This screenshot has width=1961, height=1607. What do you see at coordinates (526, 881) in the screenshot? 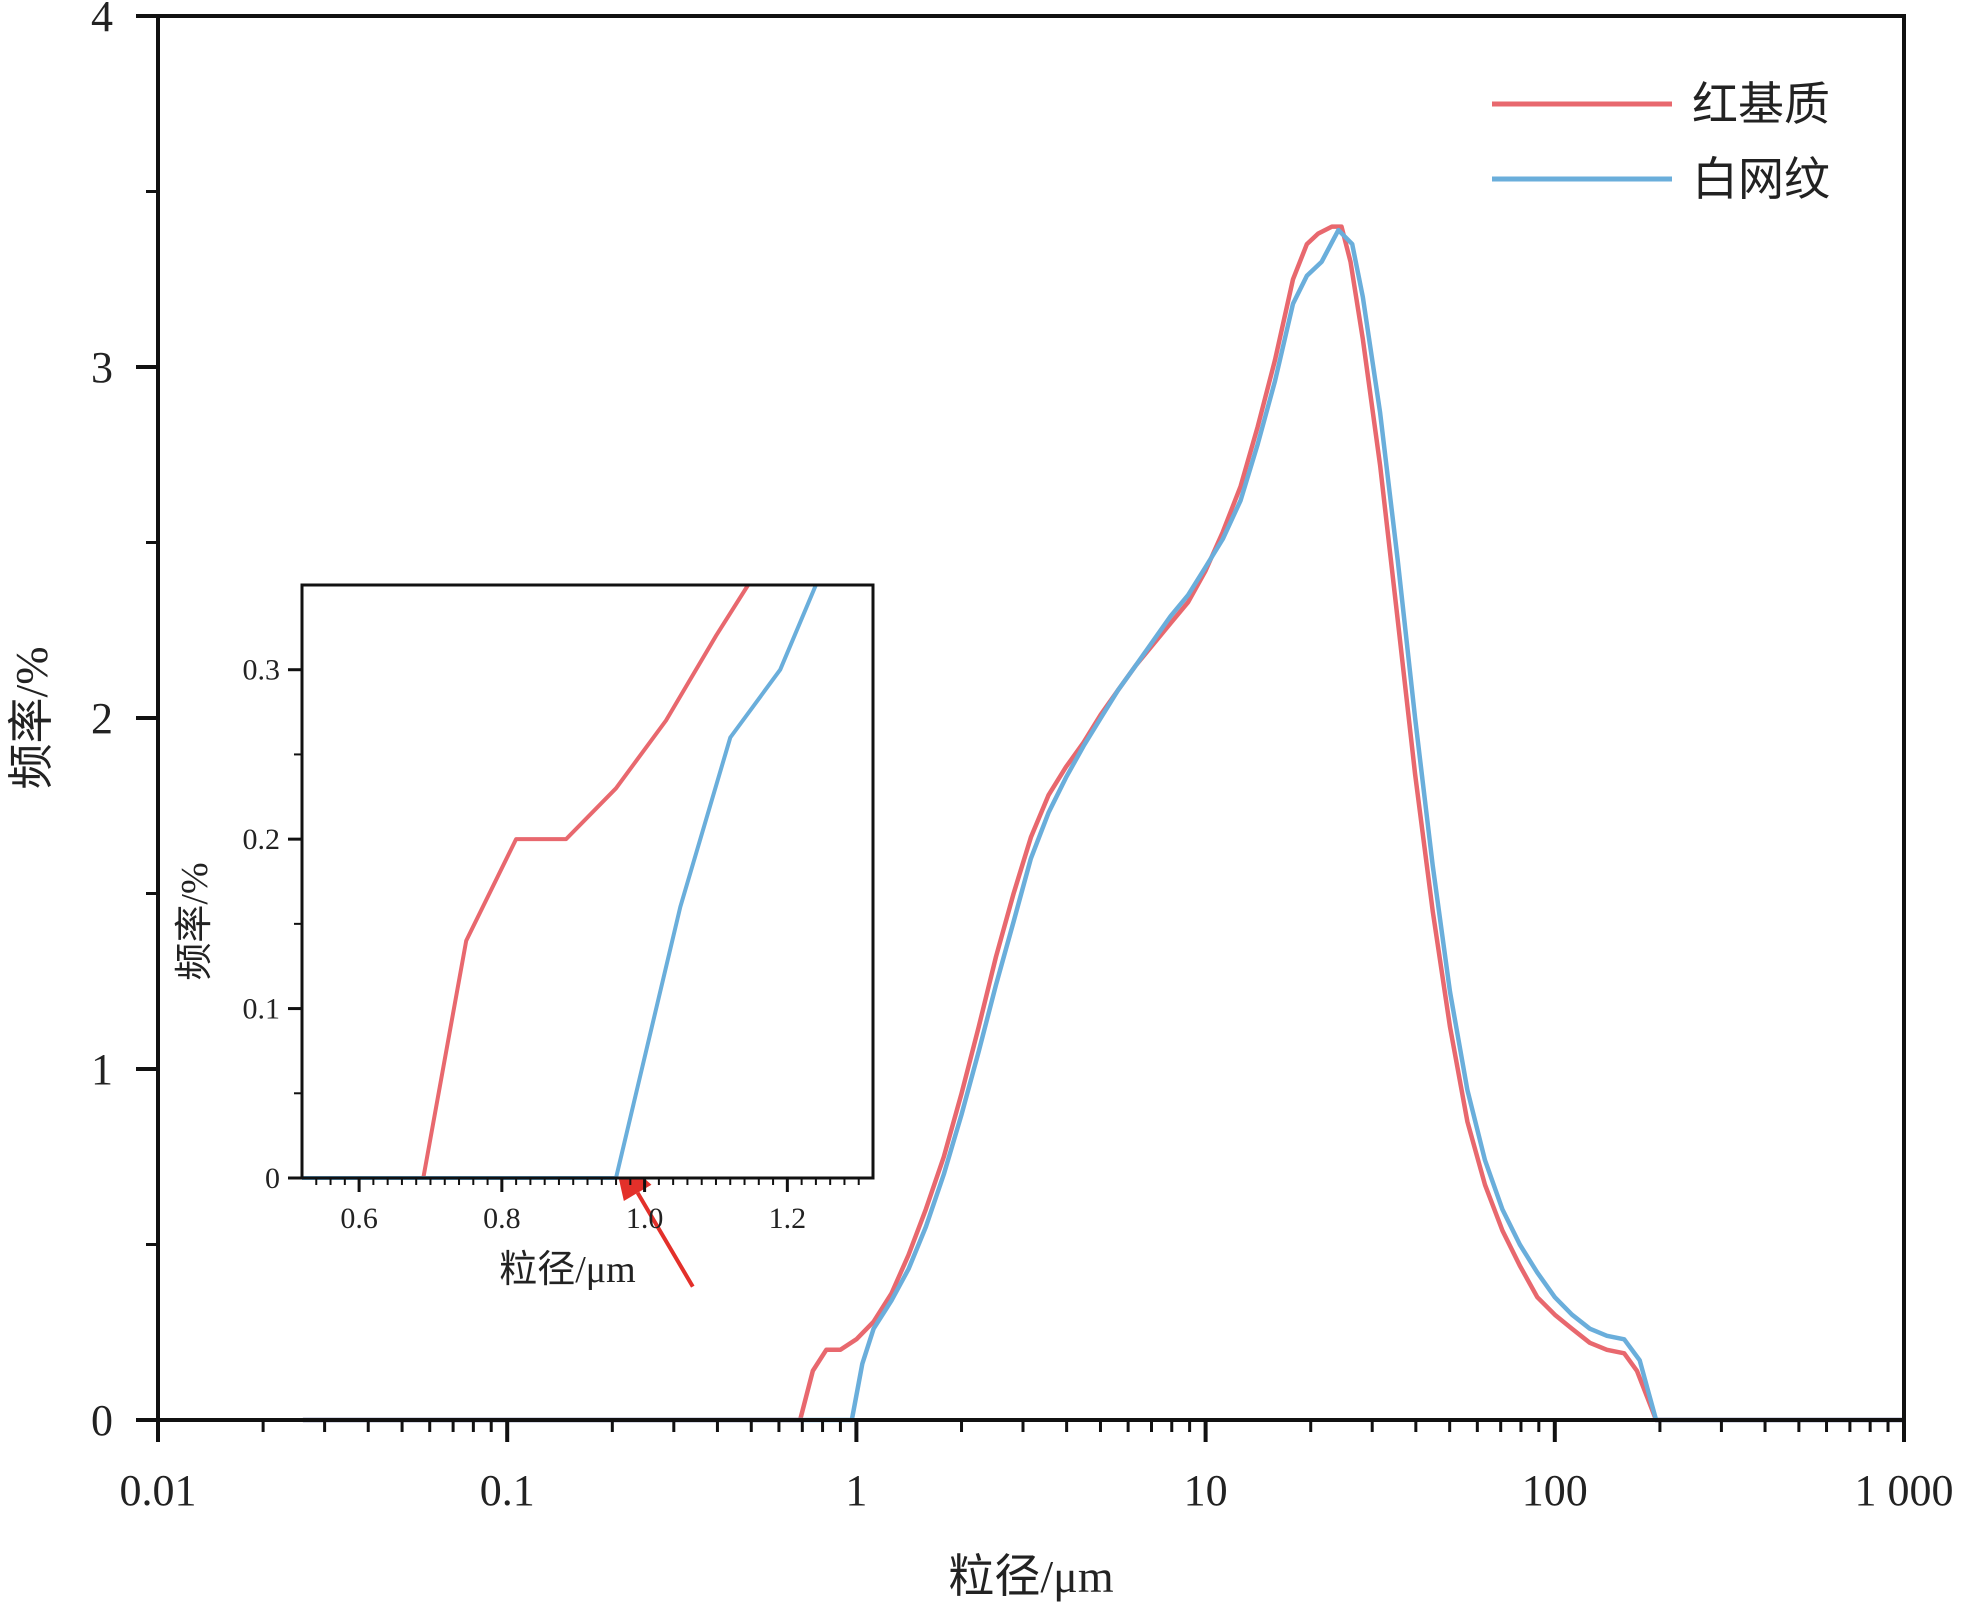
I see `inset-series-line-red` at bounding box center [526, 881].